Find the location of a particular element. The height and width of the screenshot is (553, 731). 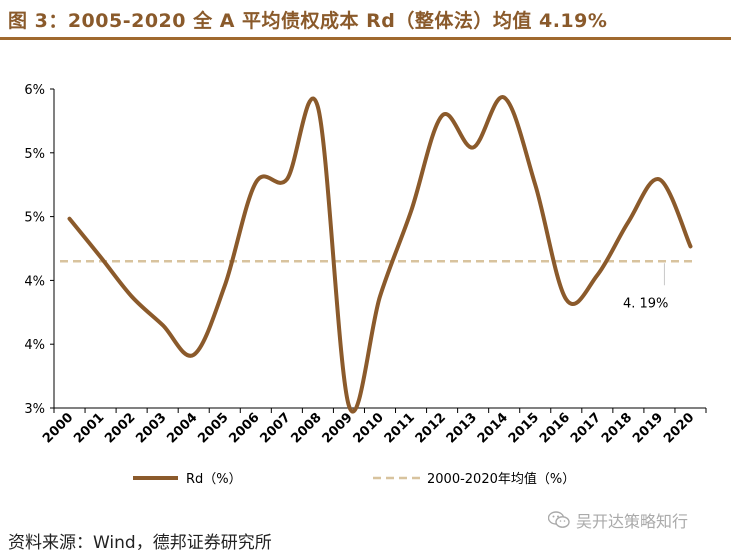

x-tick-label: 2009 is located at coordinates (338, 428).